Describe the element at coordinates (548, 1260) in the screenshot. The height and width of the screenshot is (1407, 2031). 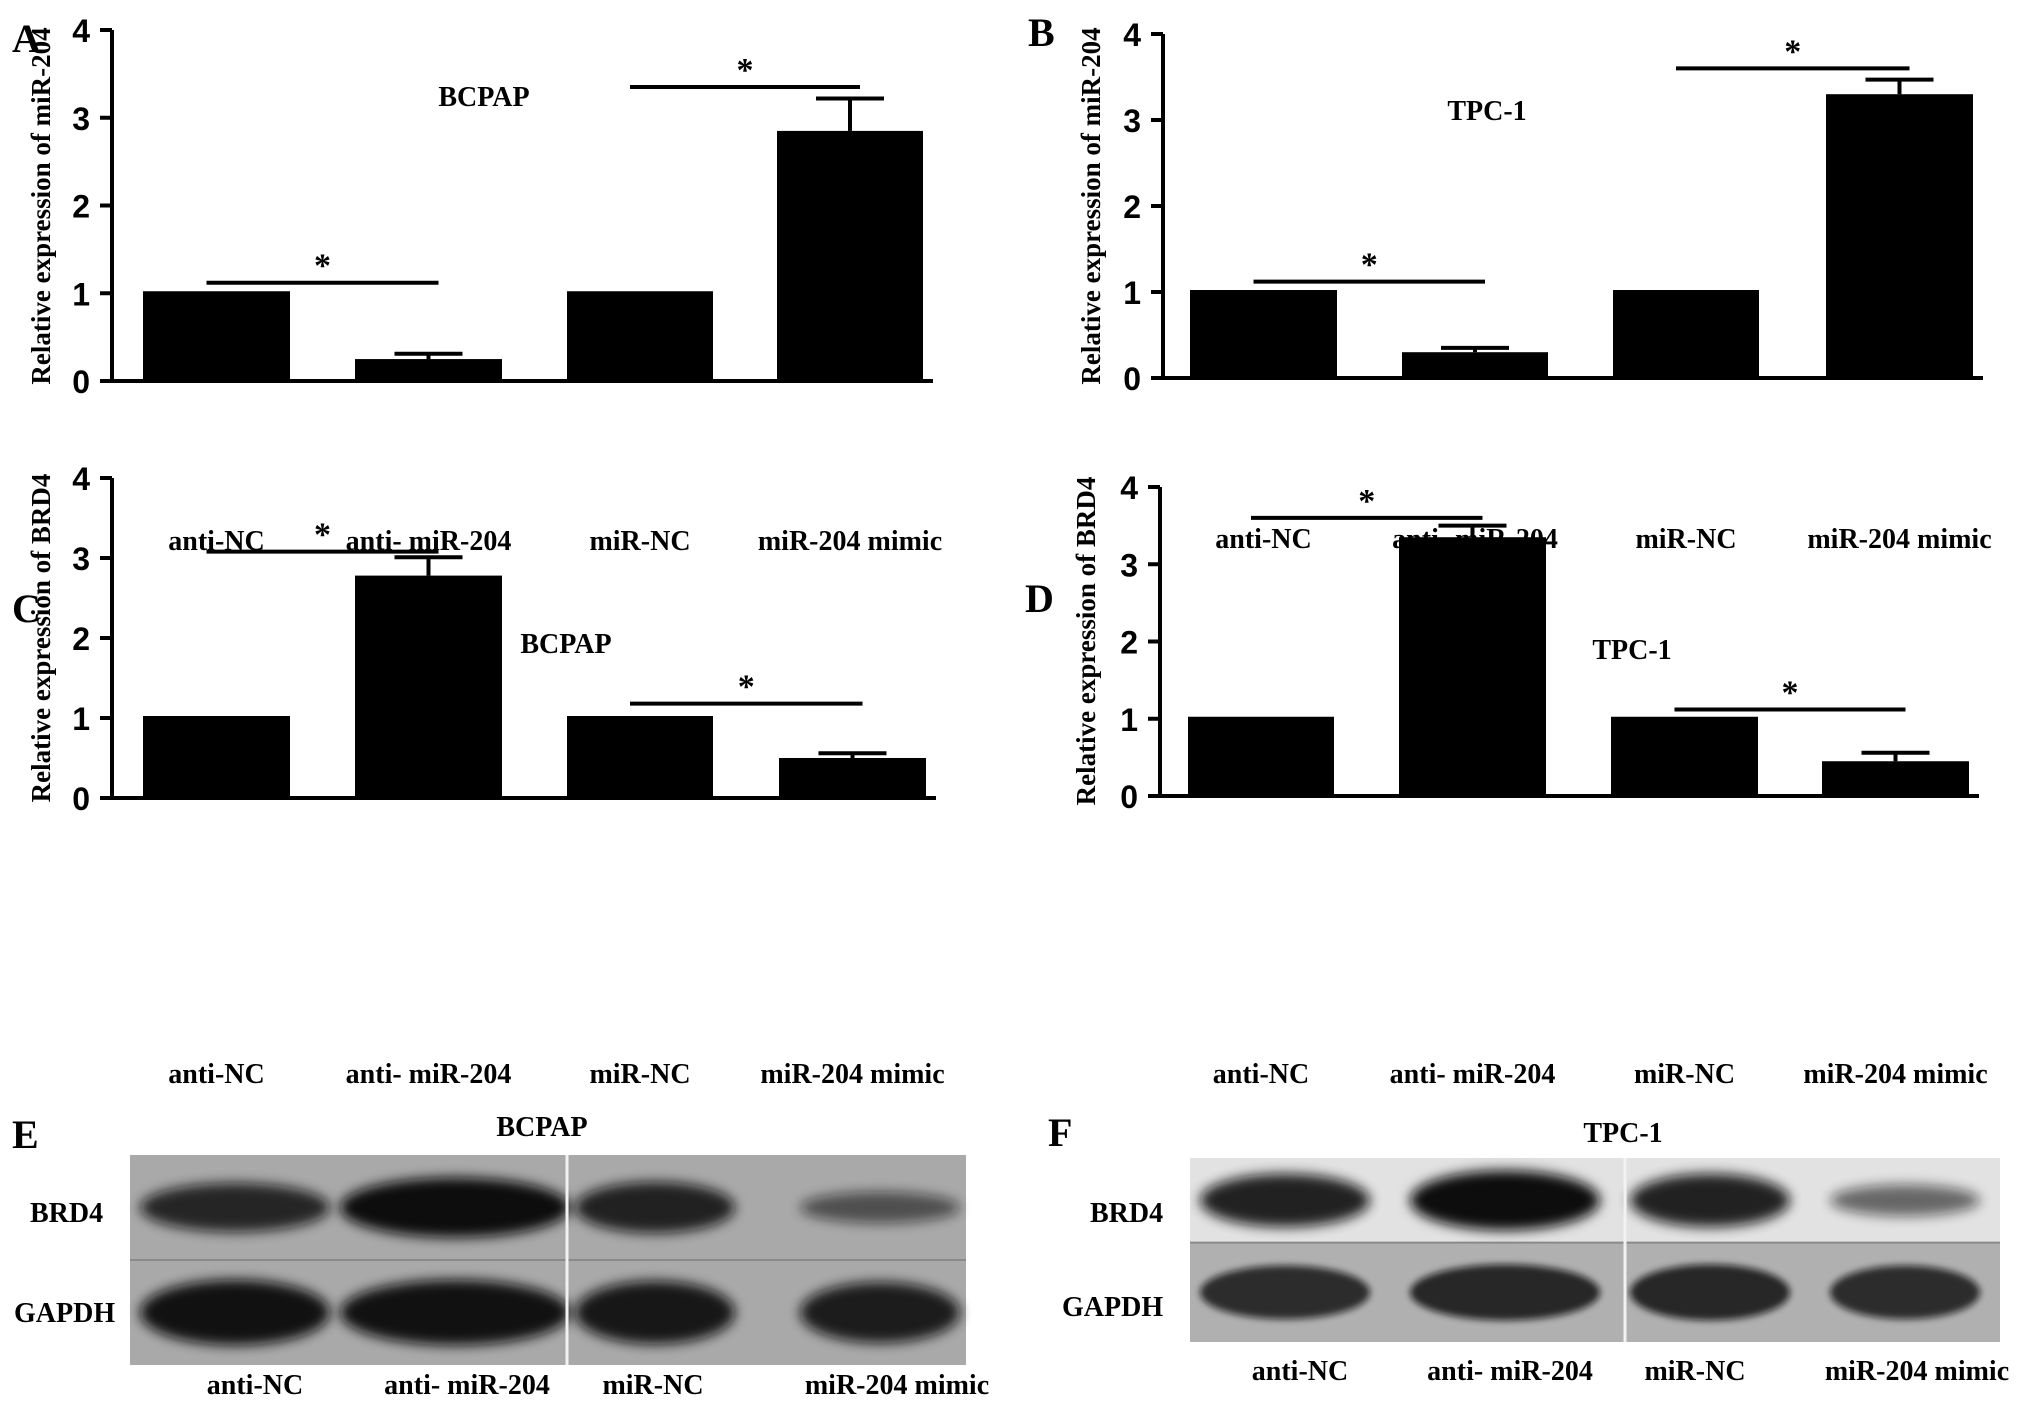
I see `blot-image-e` at that location.